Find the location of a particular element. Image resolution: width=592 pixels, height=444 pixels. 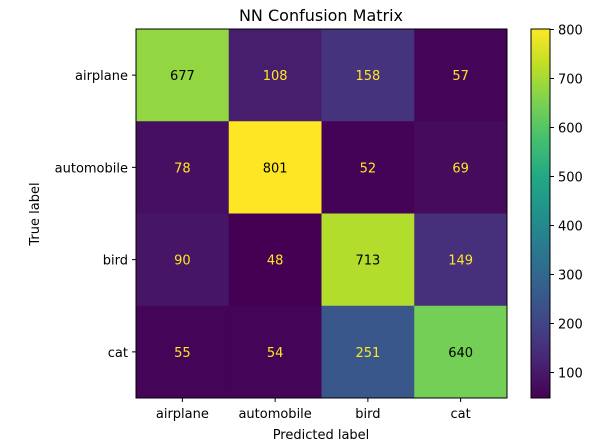

colorbar-tick-label: 200 is located at coordinates (570, 325).